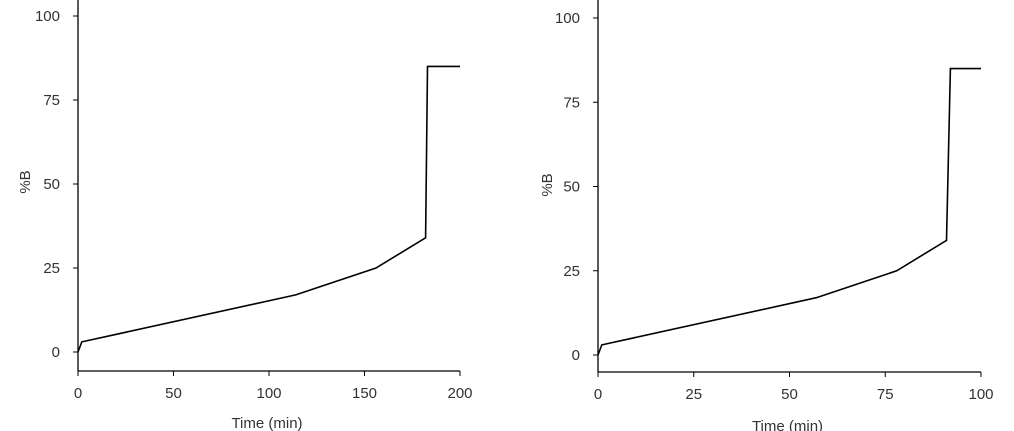  I want to click on x-tick-label: 150, so click(364, 393).